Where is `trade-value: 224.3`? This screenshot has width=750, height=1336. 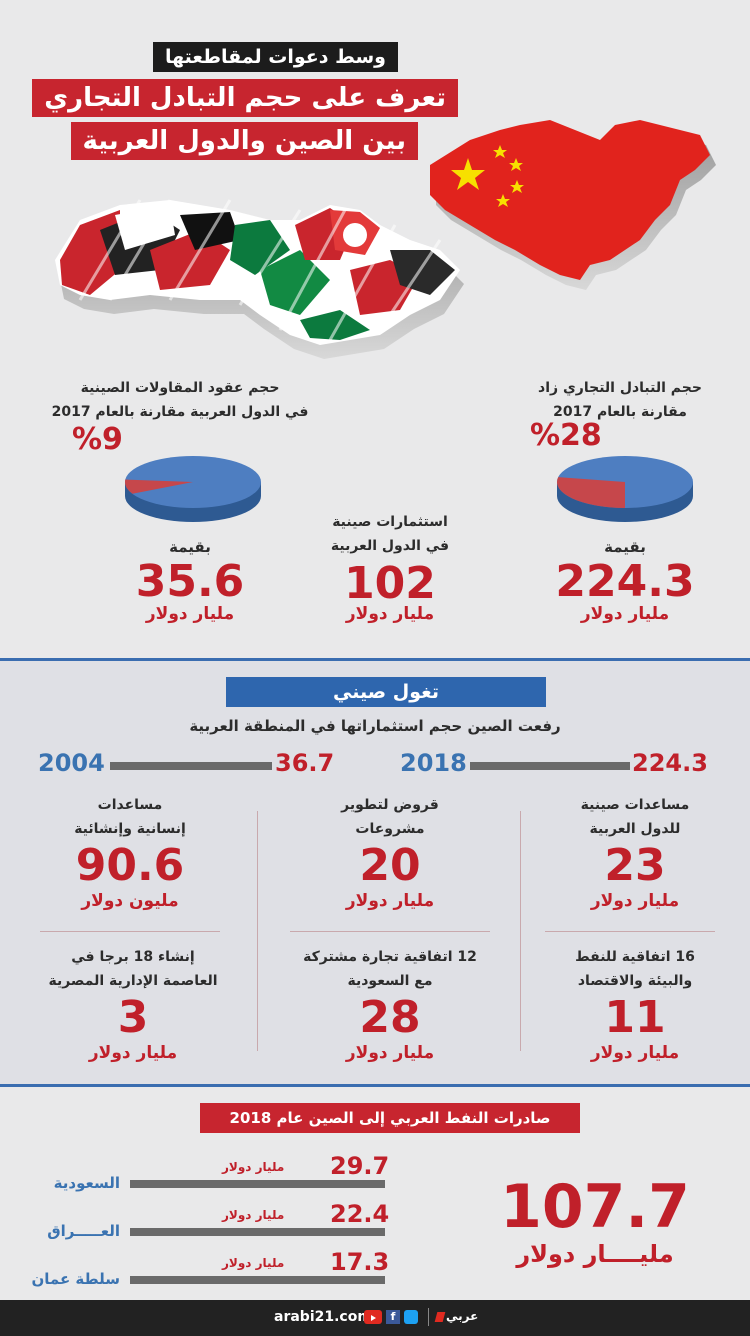 trade-value: 224.3 is located at coordinates (625, 581).